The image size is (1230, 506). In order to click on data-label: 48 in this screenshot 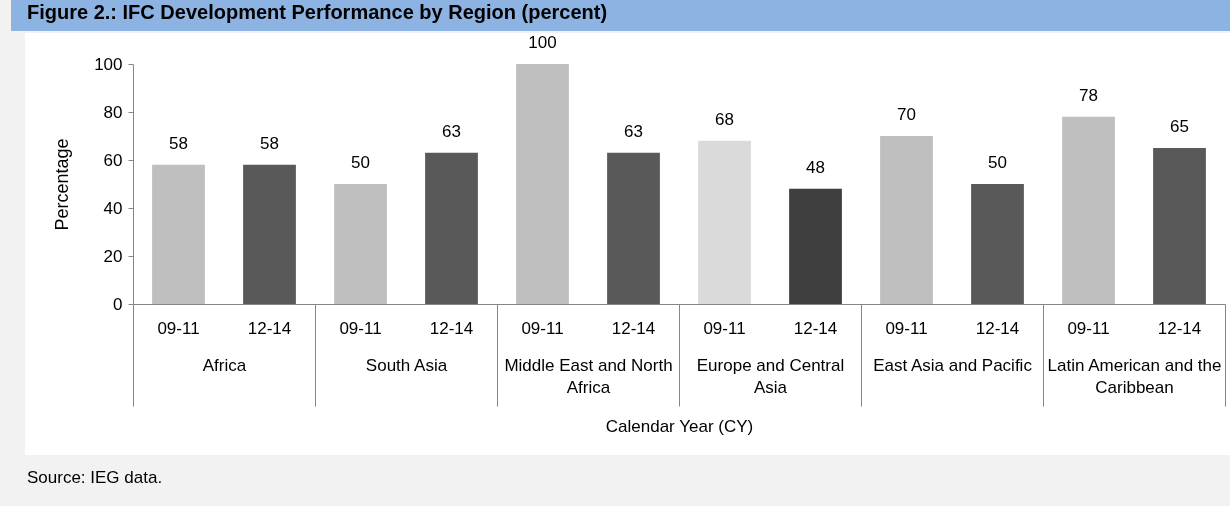, I will do `click(815, 167)`.